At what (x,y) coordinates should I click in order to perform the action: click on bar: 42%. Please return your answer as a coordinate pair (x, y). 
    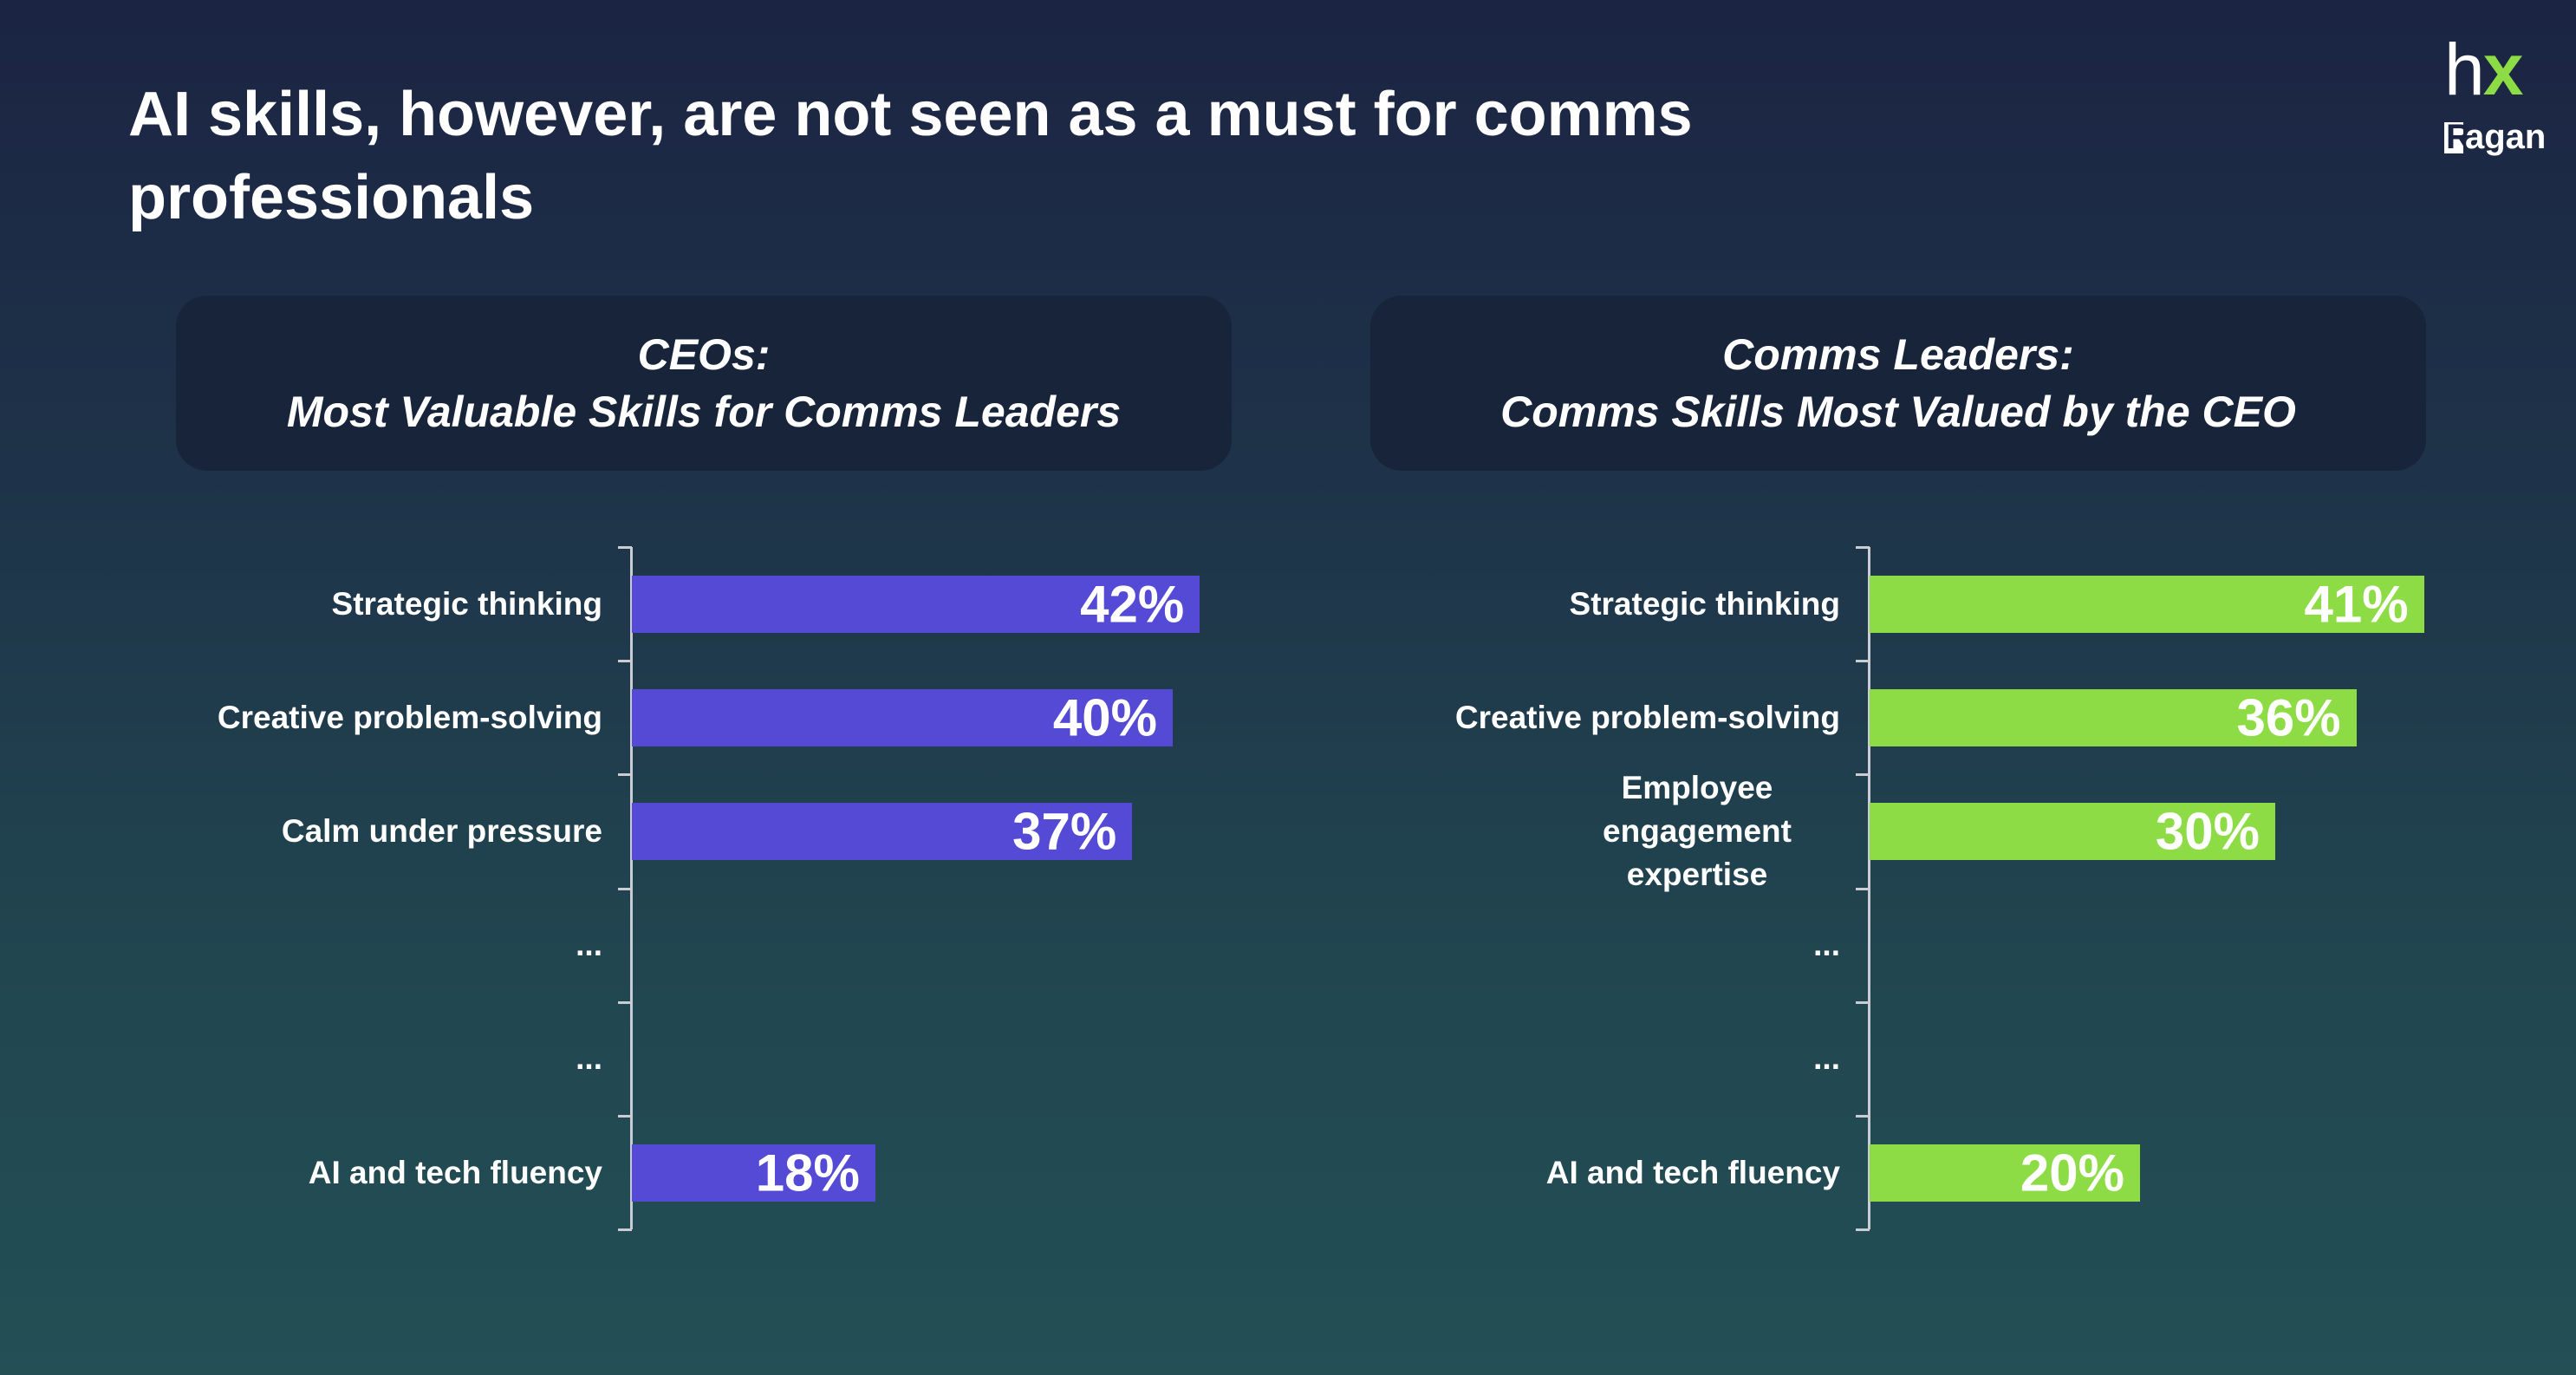
    Looking at the image, I should click on (916, 605).